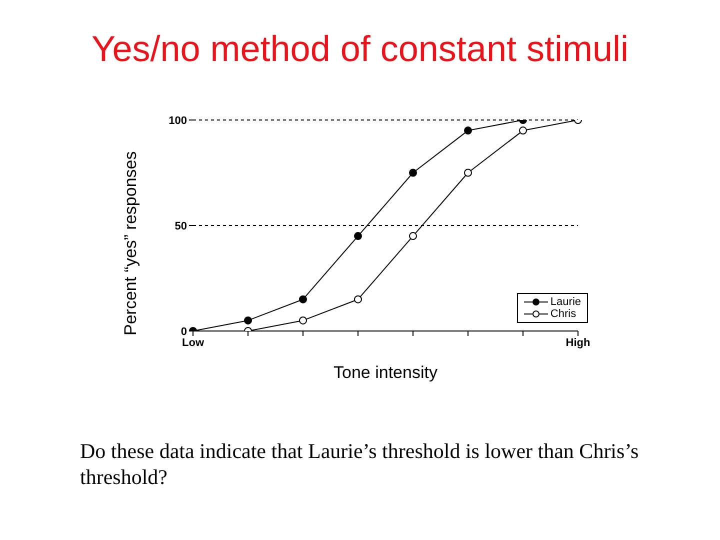 This screenshot has height=540, width=720. What do you see at coordinates (565, 302) in the screenshot?
I see `legend-label: Laurie` at bounding box center [565, 302].